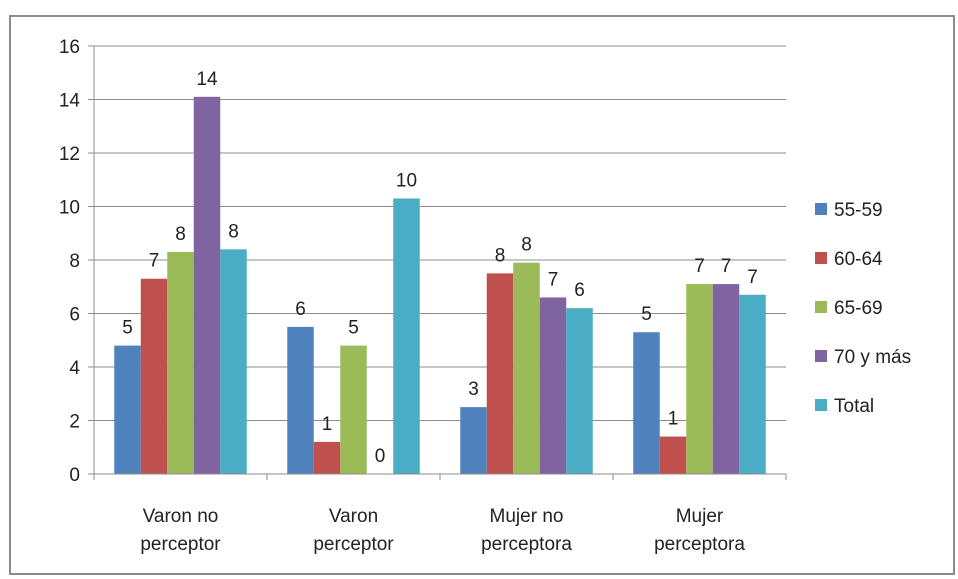 Image resolution: width=958 pixels, height=579 pixels. Describe the element at coordinates (69, 154) in the screenshot. I see `y-tick-label: 12` at that location.